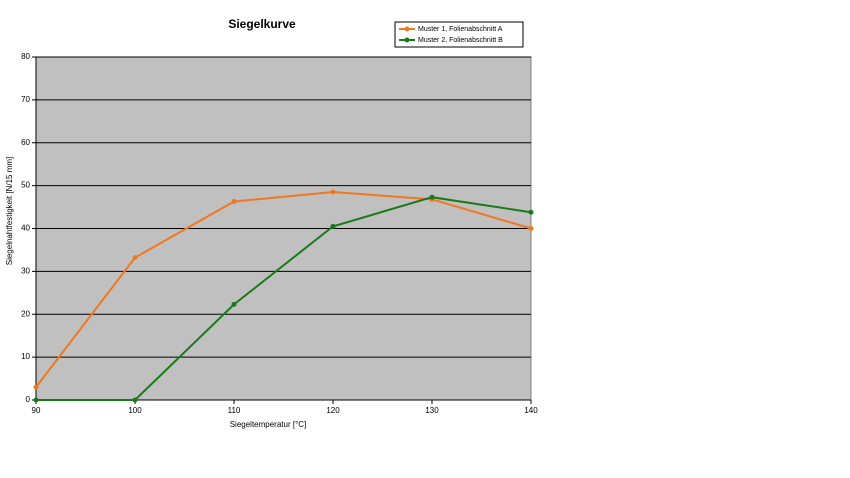 Image resolution: width=850 pixels, height=478 pixels. I want to click on y-tick-label: 30, so click(25, 270).